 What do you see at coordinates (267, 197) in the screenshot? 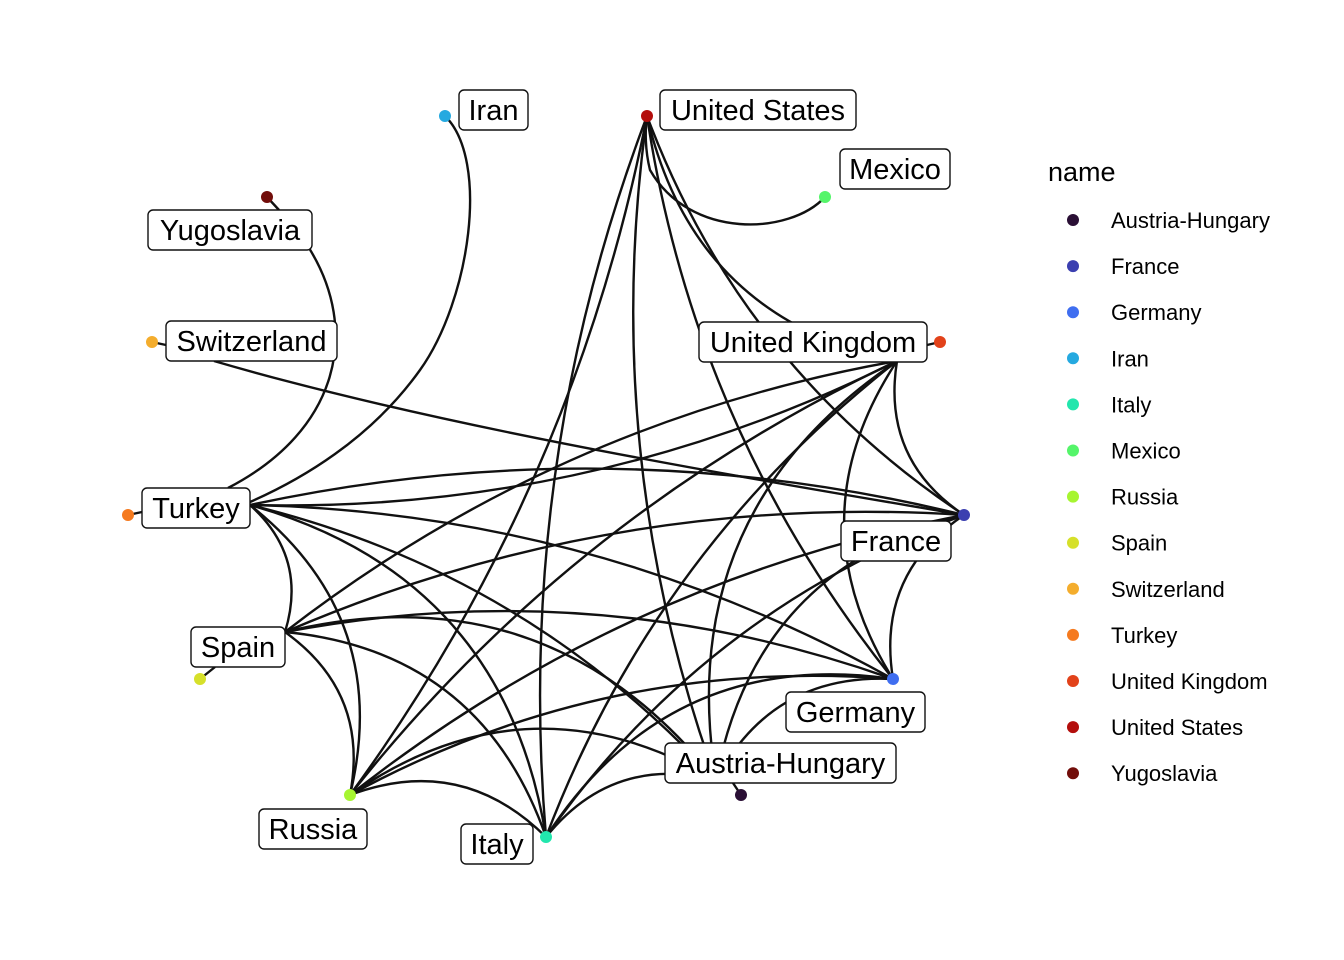
I see `node-yugoslavia` at bounding box center [267, 197].